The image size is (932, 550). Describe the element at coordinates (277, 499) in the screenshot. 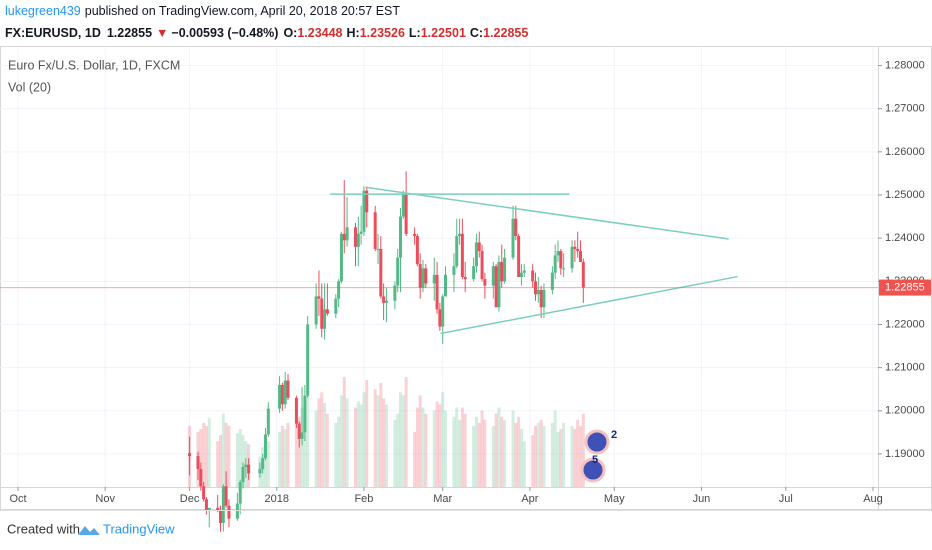

I see `x-tick-label: 2018` at that location.